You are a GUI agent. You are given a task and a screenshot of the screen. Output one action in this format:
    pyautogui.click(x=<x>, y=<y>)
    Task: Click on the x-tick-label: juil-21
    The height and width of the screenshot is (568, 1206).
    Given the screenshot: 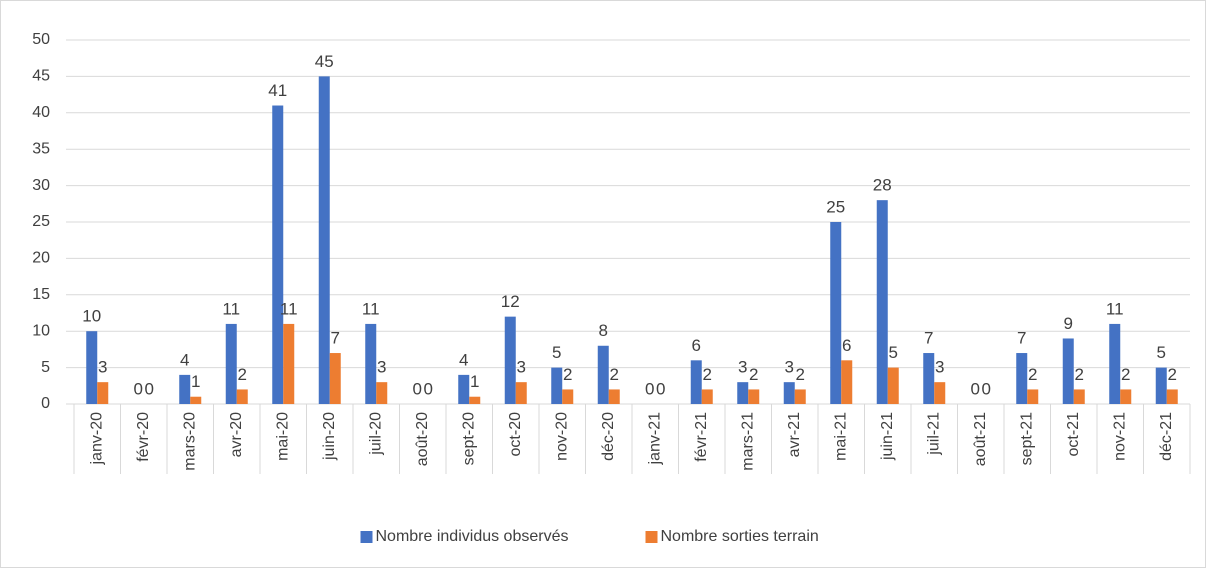 What is the action you would take?
    pyautogui.click(x=933, y=434)
    